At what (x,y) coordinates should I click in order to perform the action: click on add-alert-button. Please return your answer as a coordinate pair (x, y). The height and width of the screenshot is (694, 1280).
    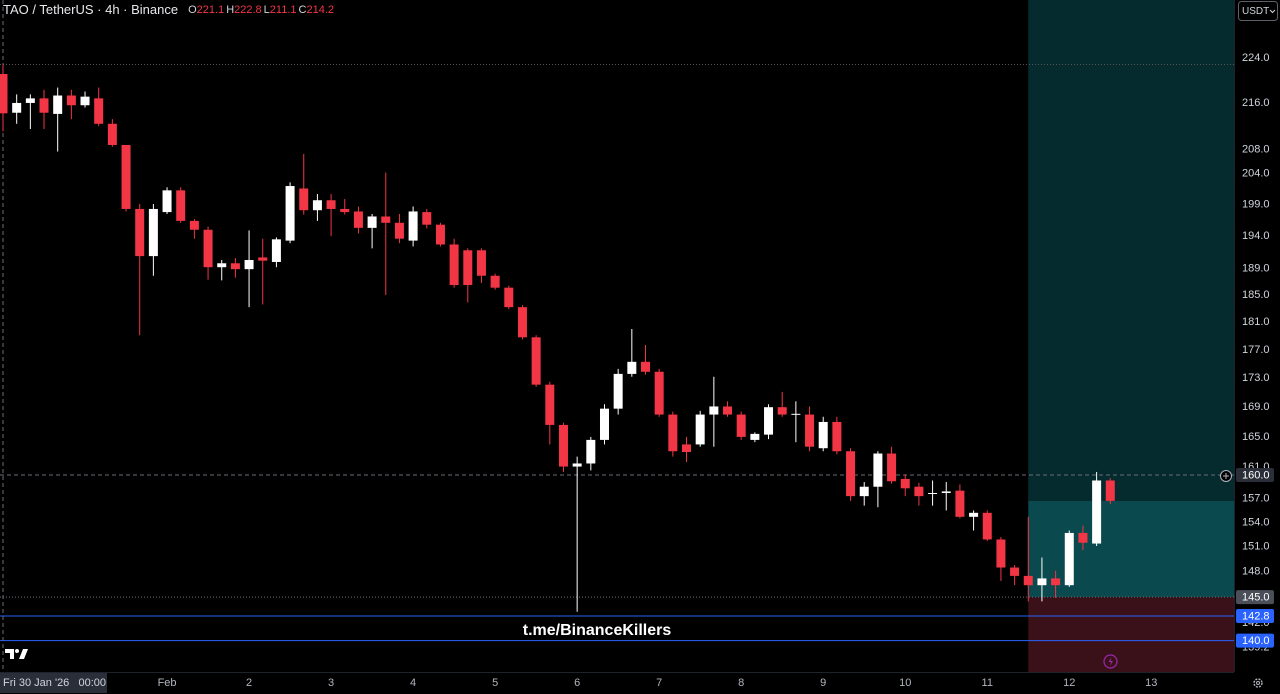
    Looking at the image, I should click on (1226, 476).